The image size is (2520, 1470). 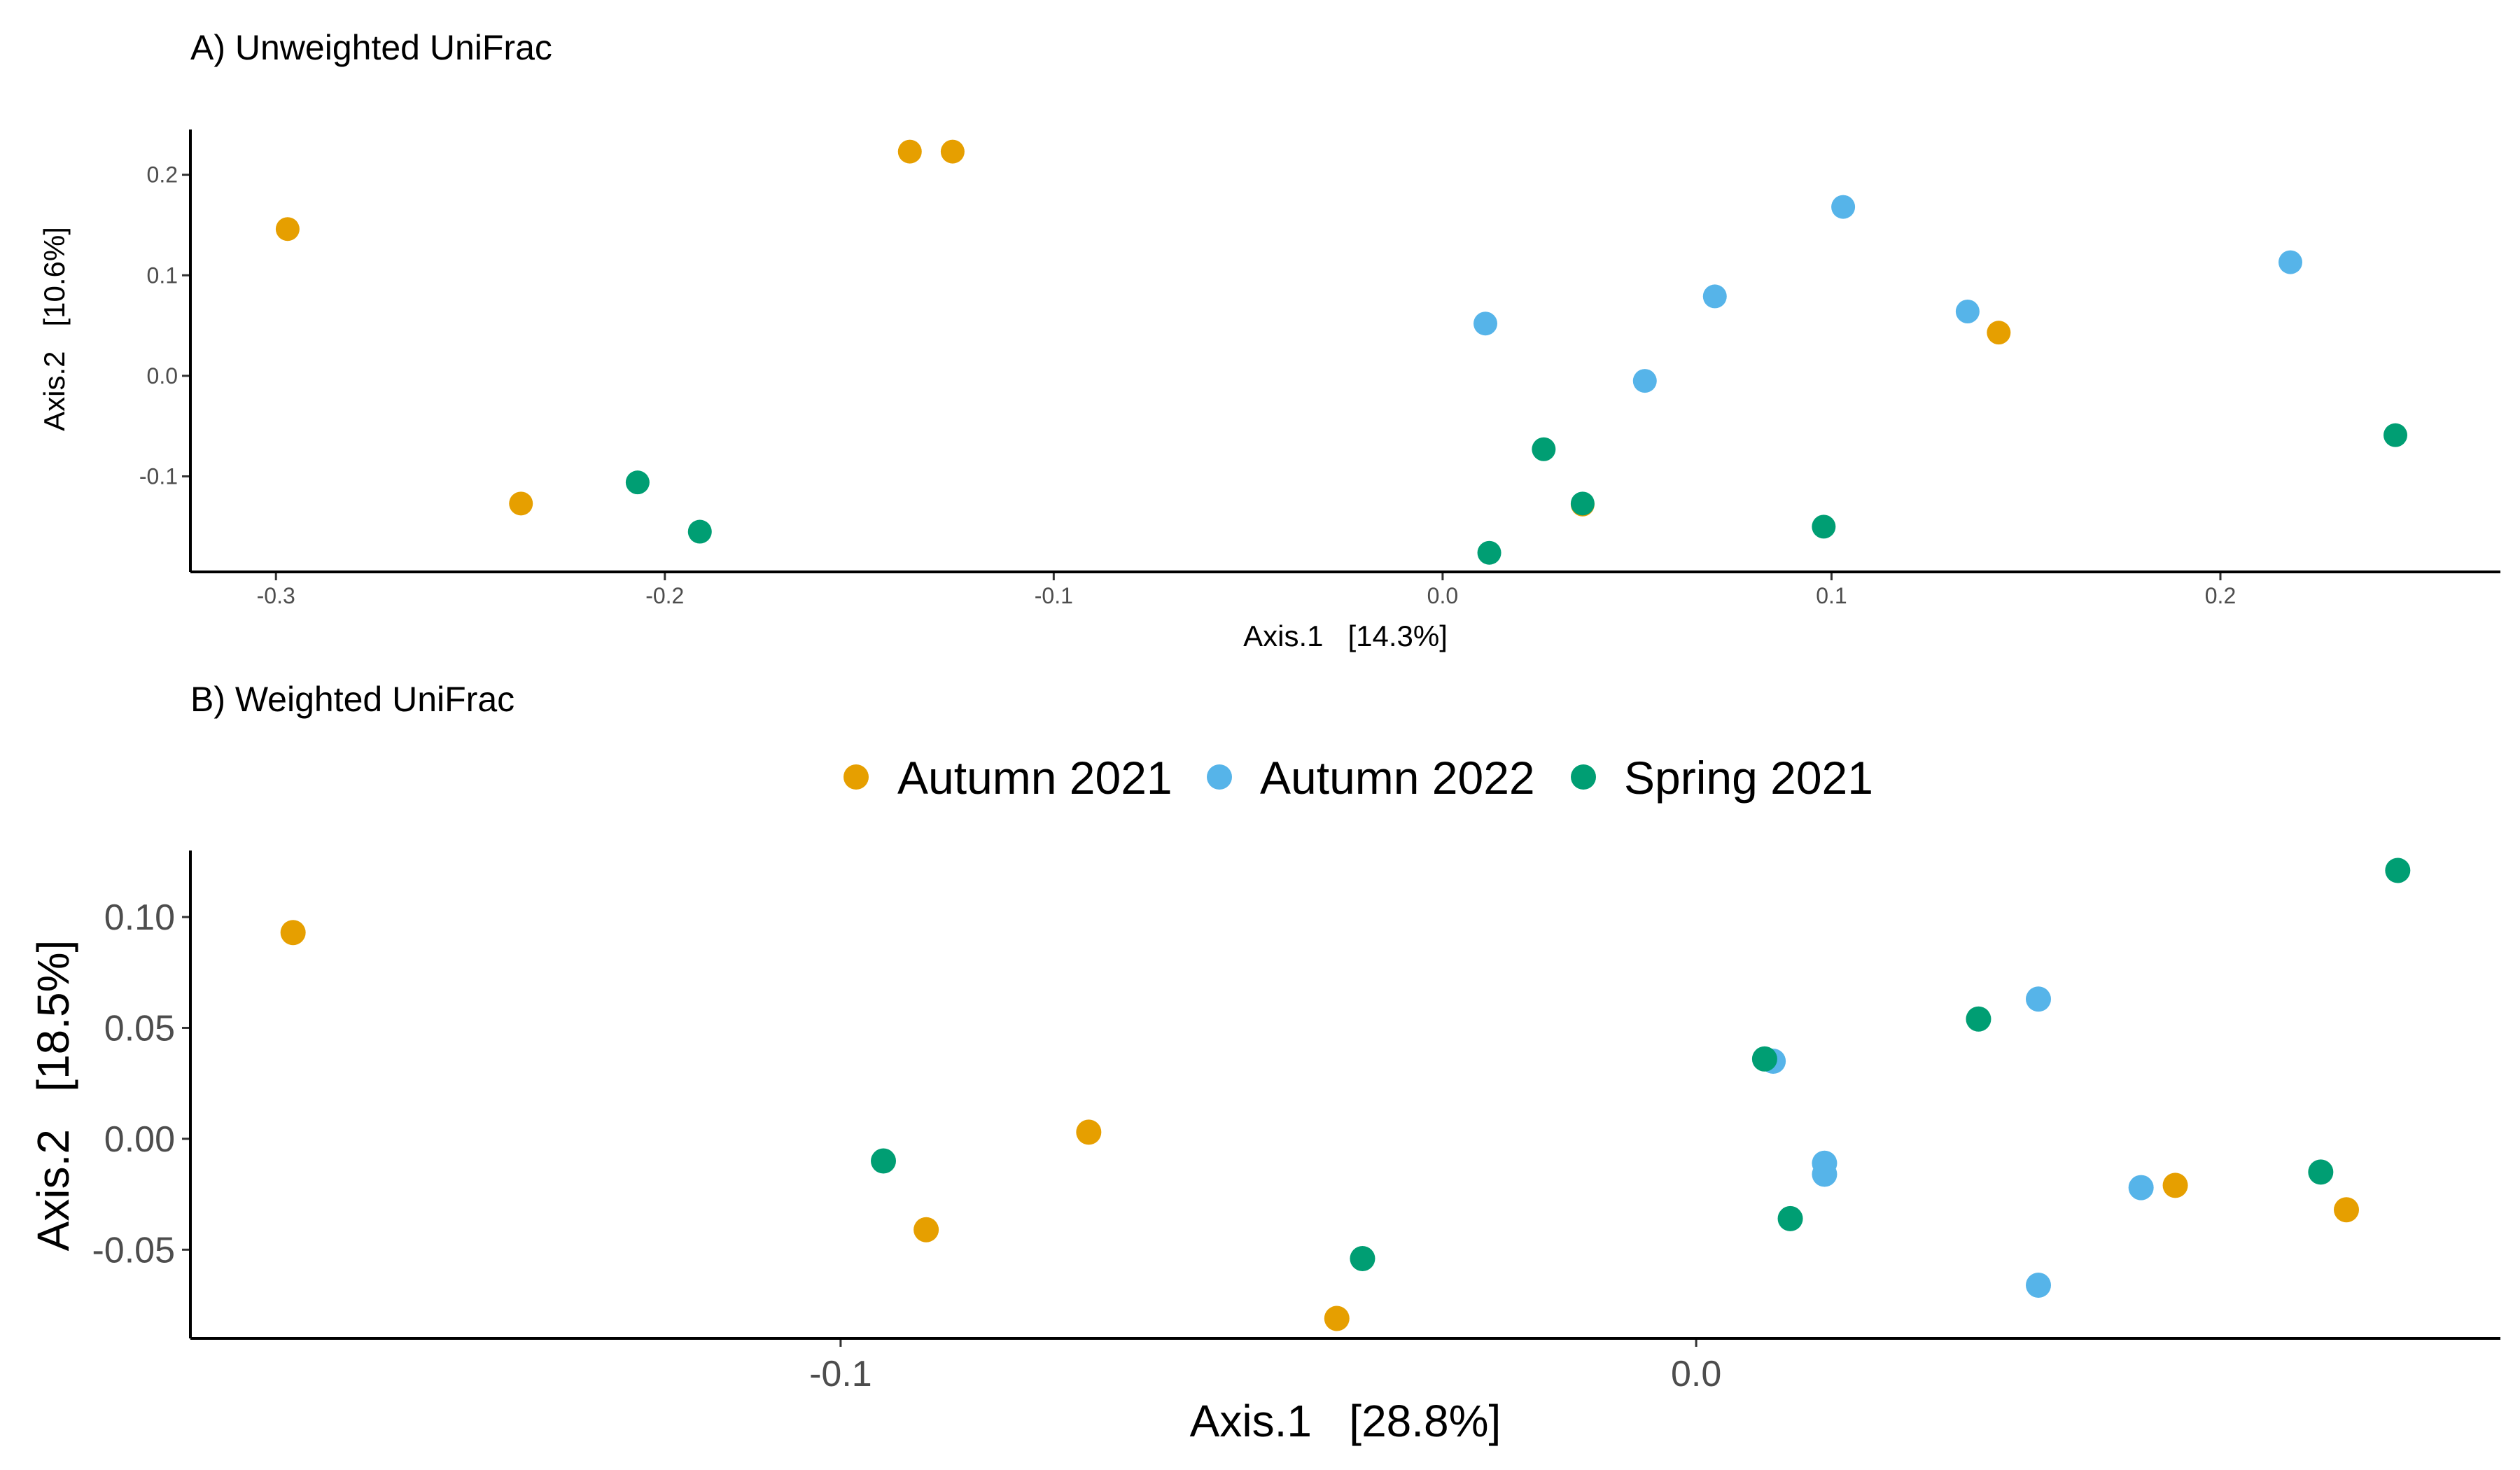 I want to click on panel-b-x-axis-label: Axis.1 [28.8%], so click(x=1346, y=1421).